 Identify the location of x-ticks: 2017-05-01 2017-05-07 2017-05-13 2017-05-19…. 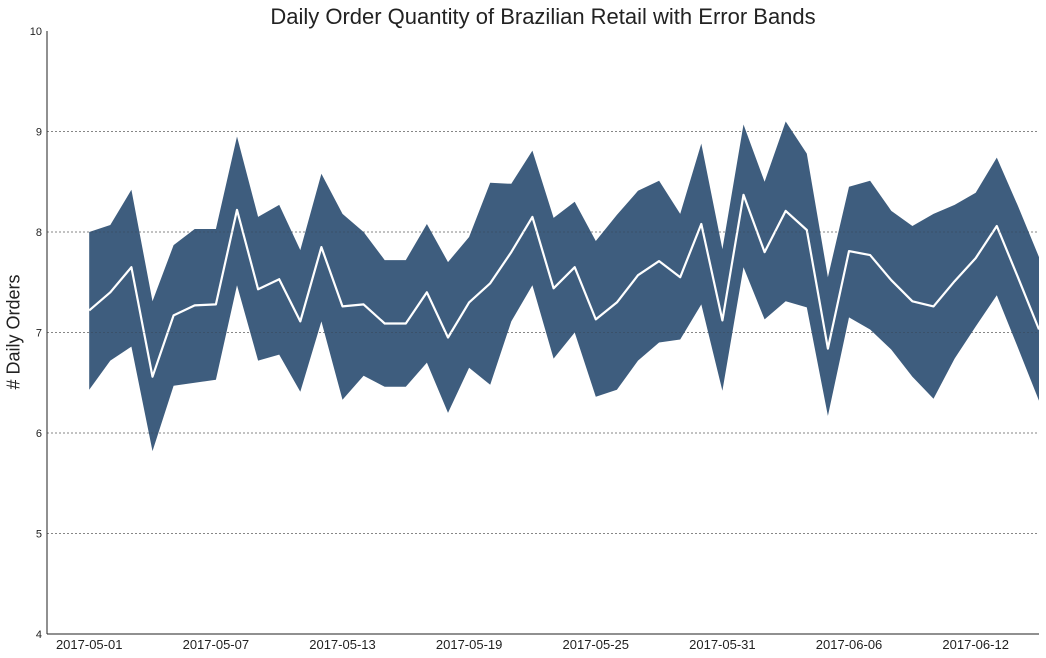
(532, 644).